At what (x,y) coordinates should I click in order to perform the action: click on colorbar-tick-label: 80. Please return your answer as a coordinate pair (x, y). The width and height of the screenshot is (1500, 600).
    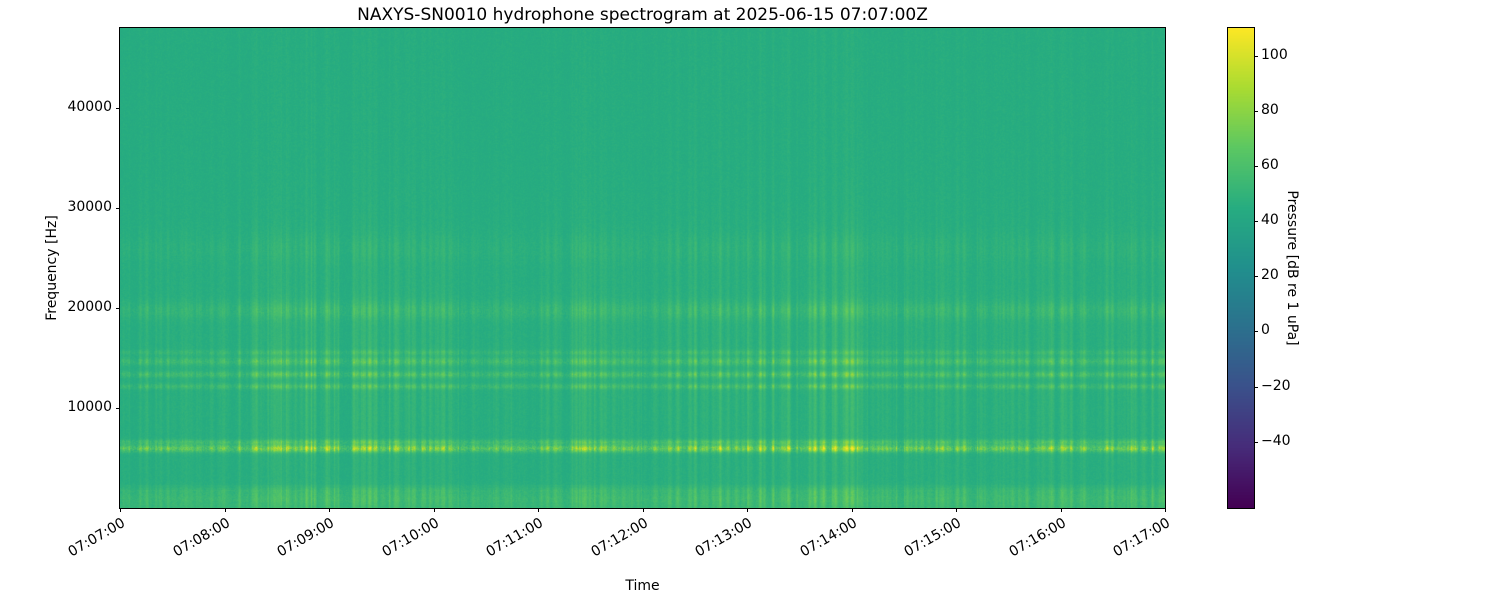
    Looking at the image, I should click on (1270, 109).